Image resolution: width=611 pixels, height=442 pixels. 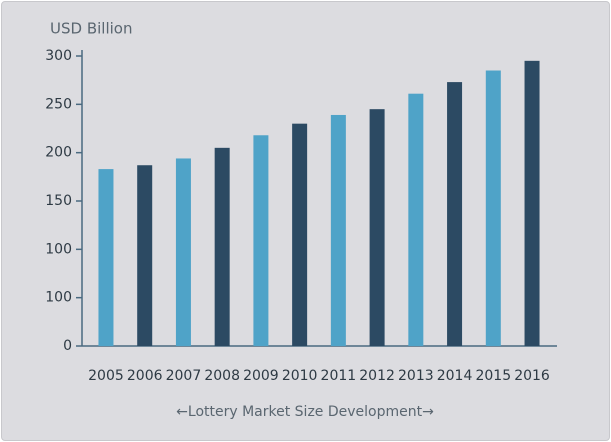 What do you see at coordinates (300, 376) in the screenshot?
I see `x-tick-label: 2010` at bounding box center [300, 376].